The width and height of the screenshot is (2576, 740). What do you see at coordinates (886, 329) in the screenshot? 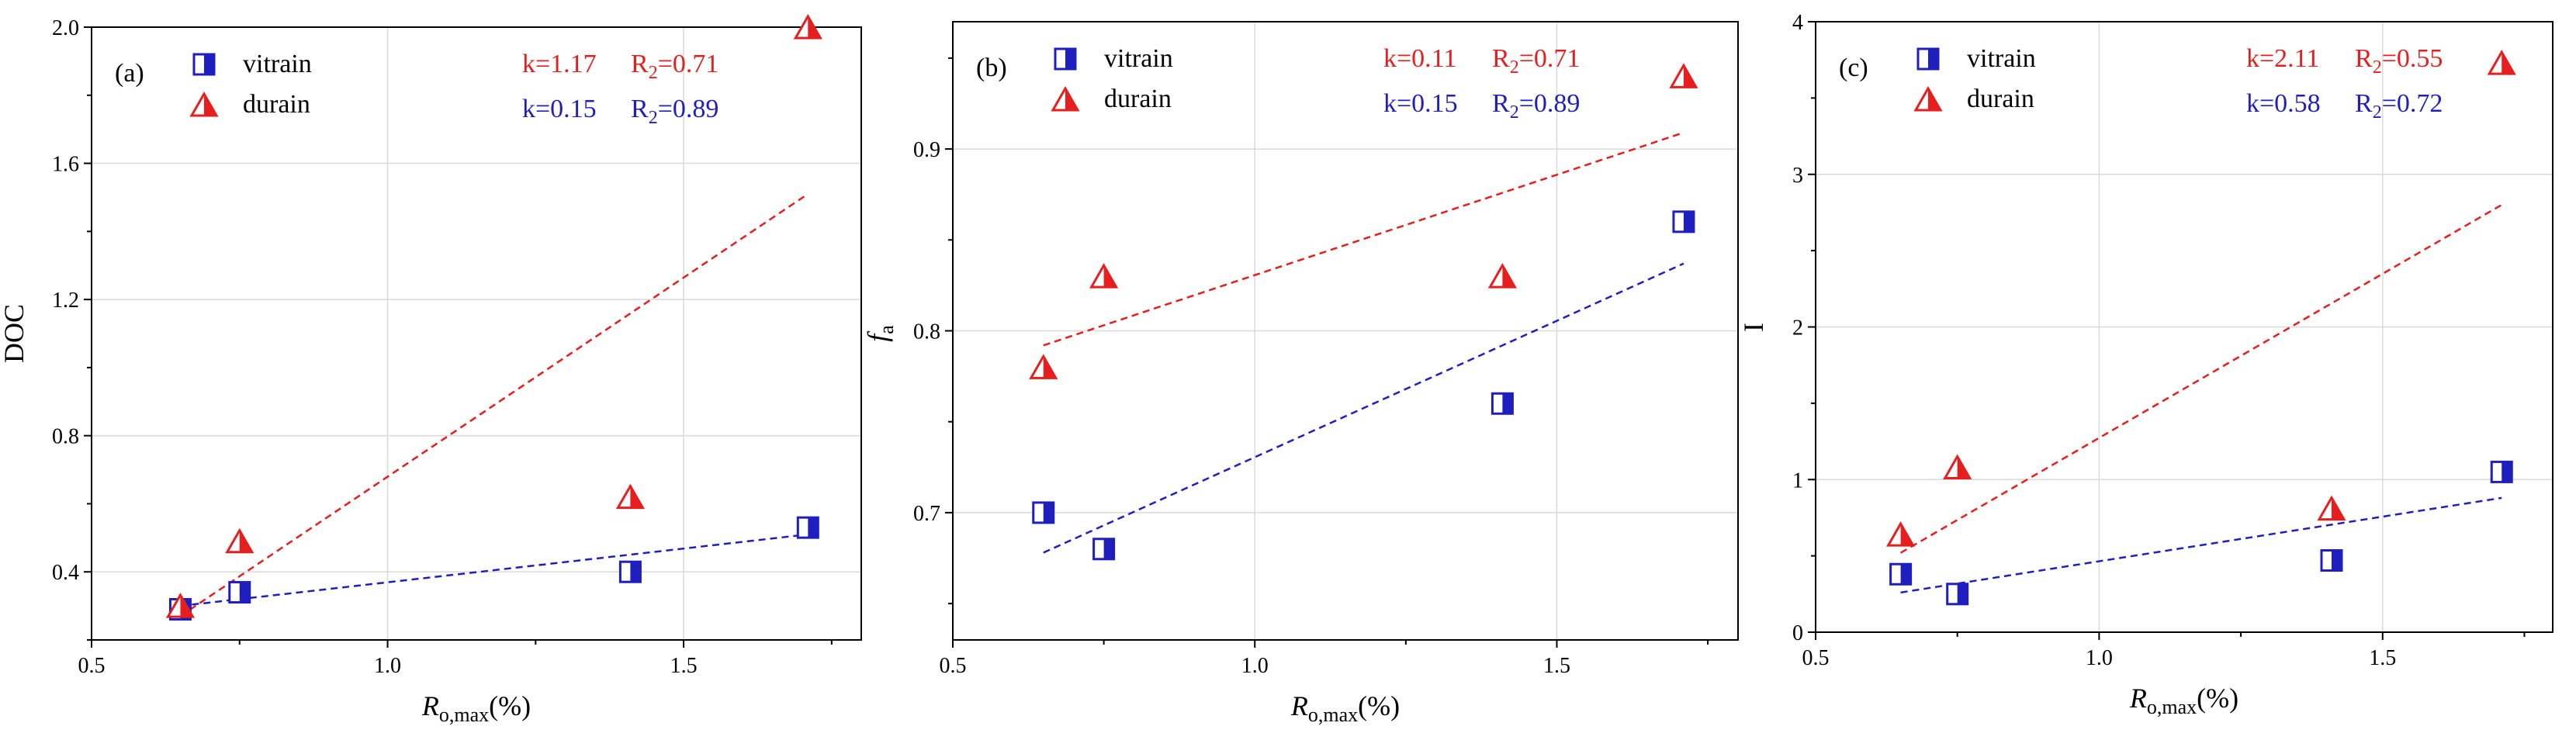
I see `y-axis-label-sub: a` at bounding box center [886, 329].